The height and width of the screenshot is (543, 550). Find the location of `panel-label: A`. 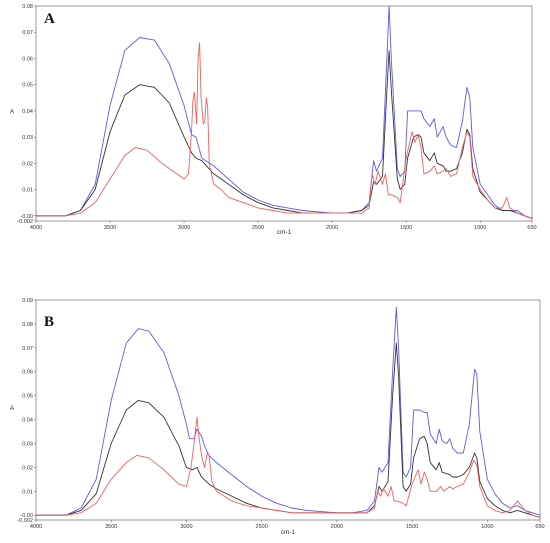

panel-label: A is located at coordinates (49, 19).